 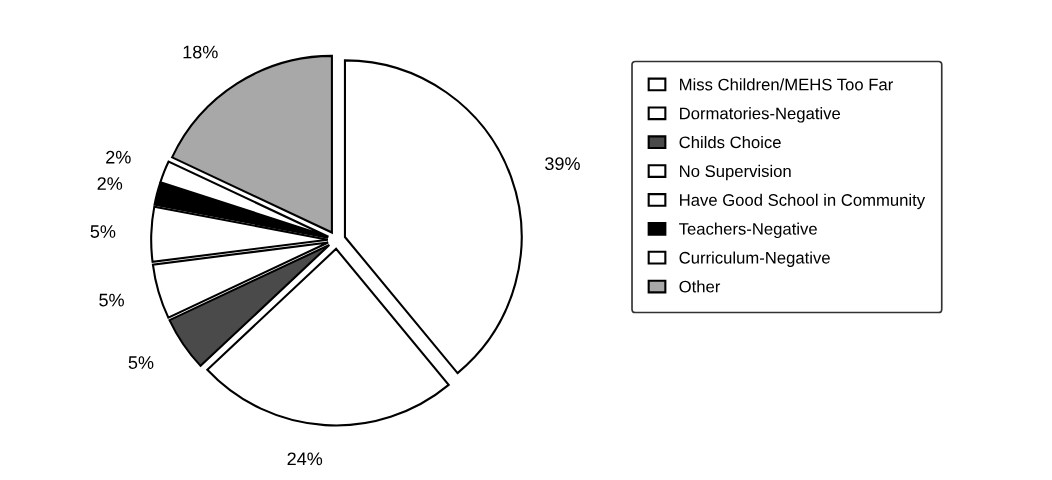 I want to click on data-label: 18%, so click(x=200, y=52).